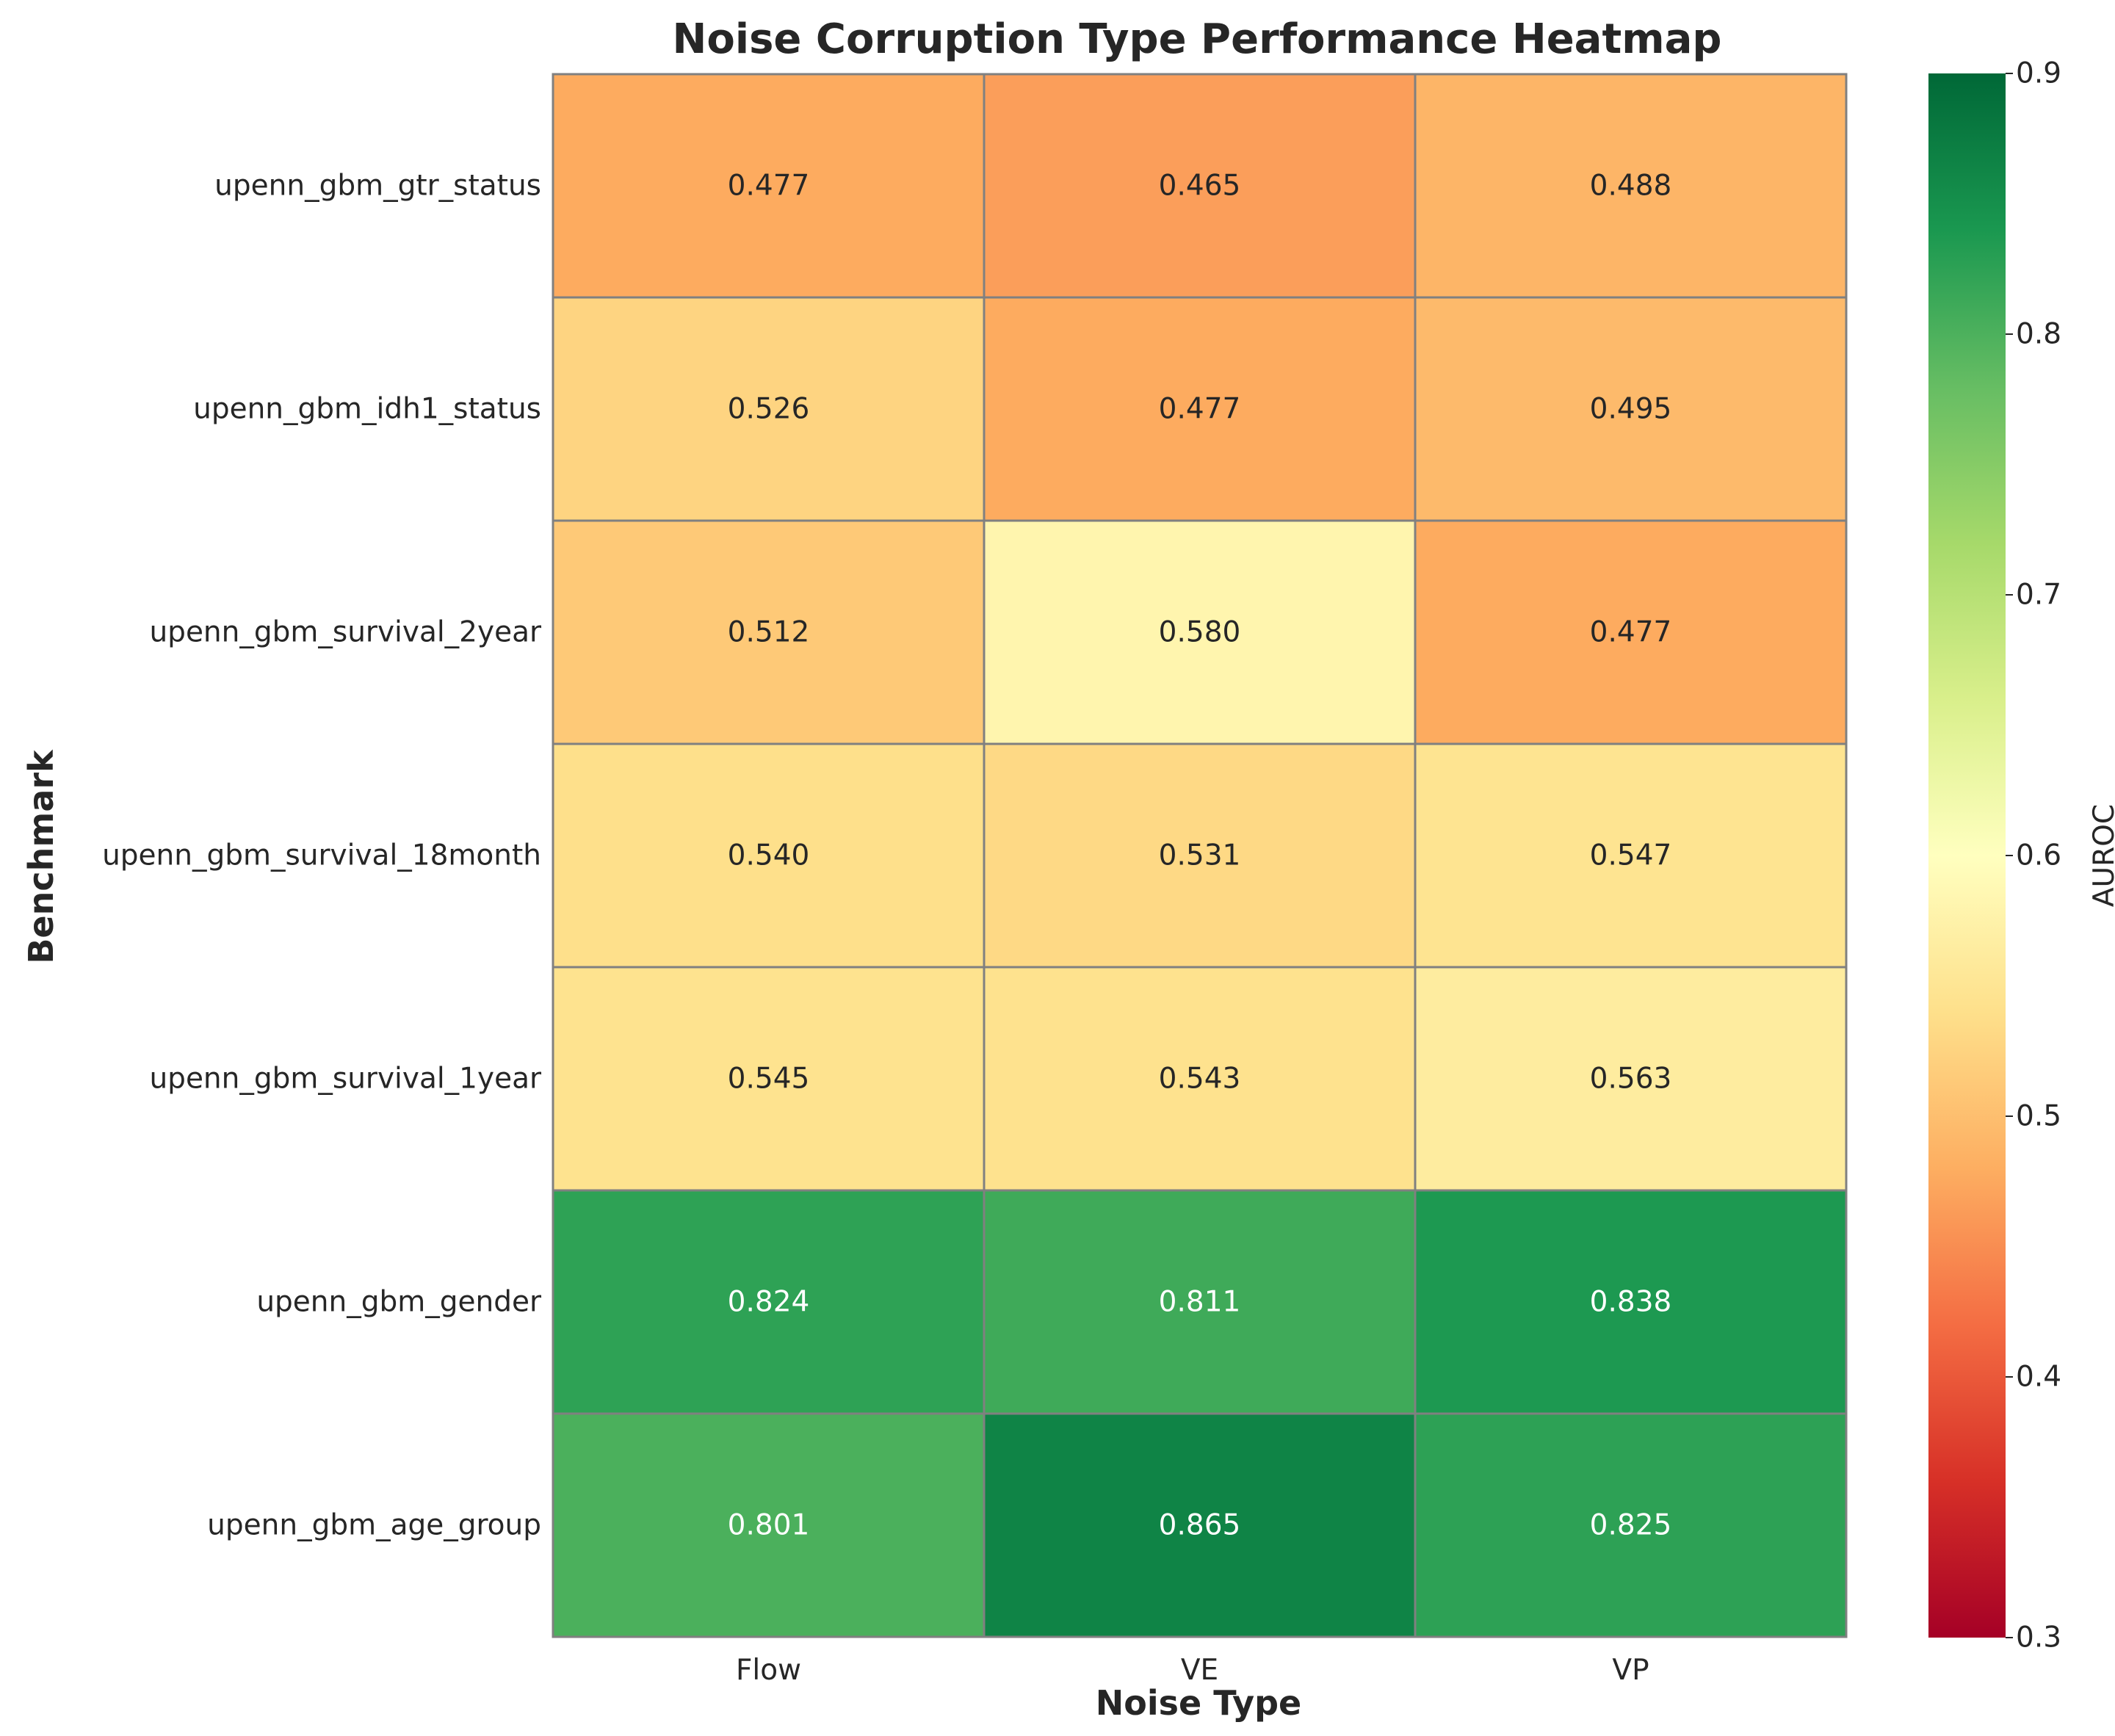 The image size is (2115, 1736). I want to click on x-tick-labels: Flow VE VP, so click(1192, 1670).